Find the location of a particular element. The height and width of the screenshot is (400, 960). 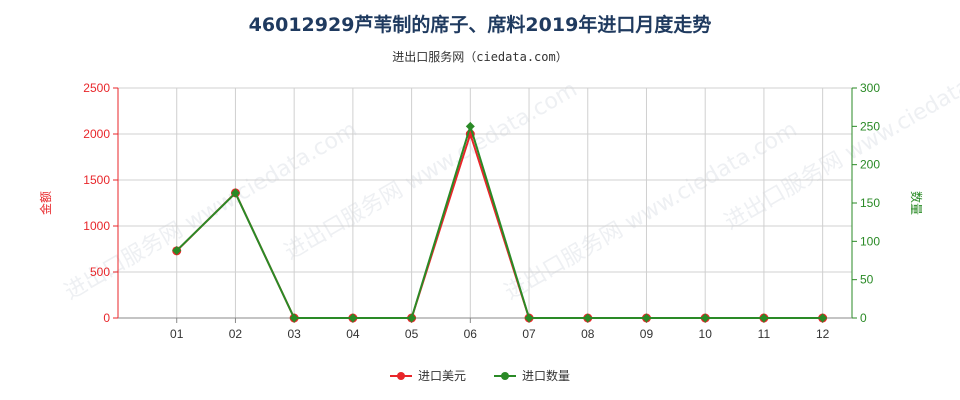

right-axis-tick-label: 50 is located at coordinates (867, 280).